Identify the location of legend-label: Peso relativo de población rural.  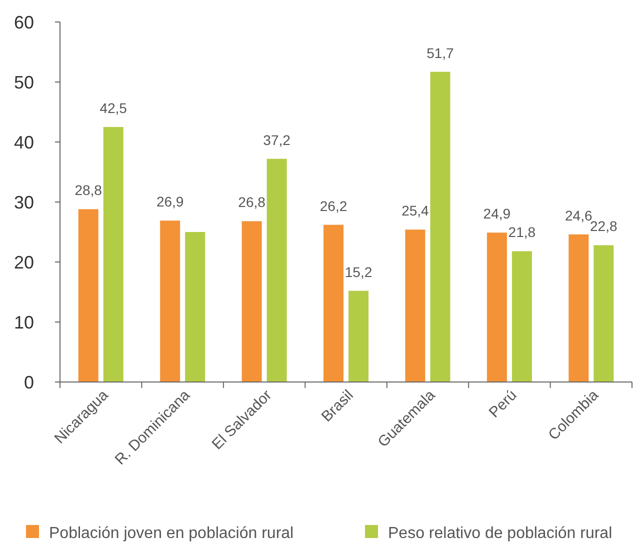
(500, 533).